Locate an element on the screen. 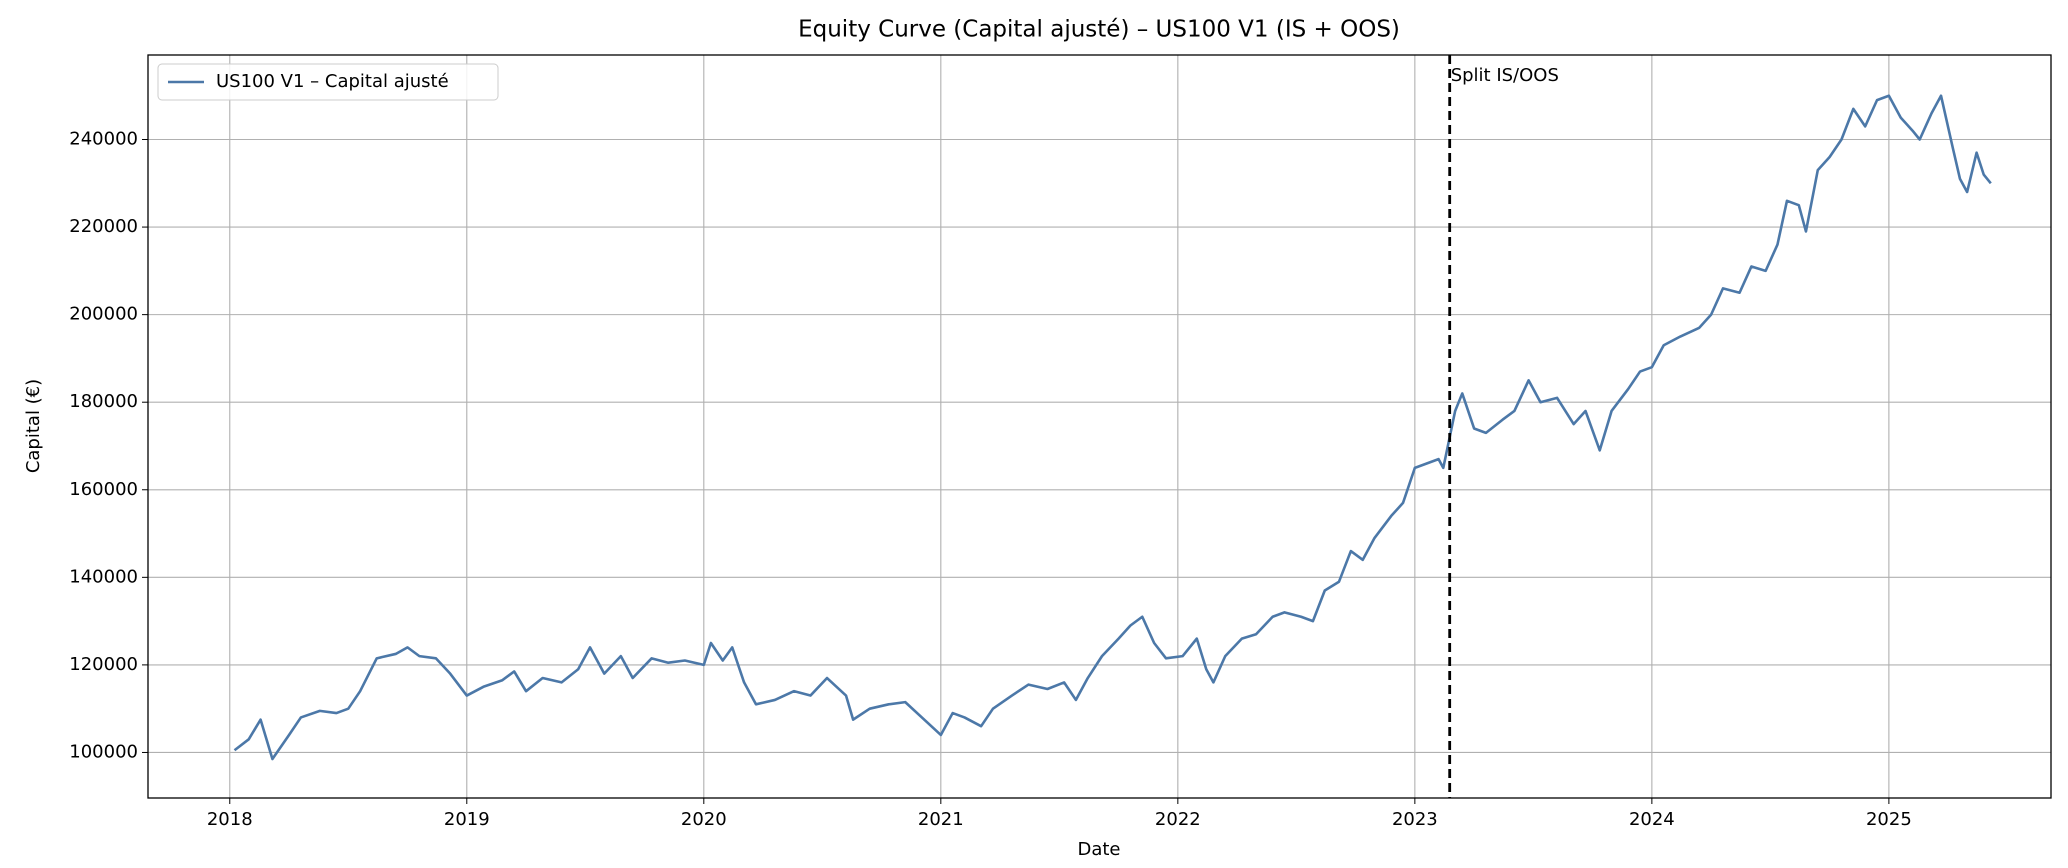 This screenshot has height=868, width=2068. y-tick-label: 180000 is located at coordinates (103, 401).